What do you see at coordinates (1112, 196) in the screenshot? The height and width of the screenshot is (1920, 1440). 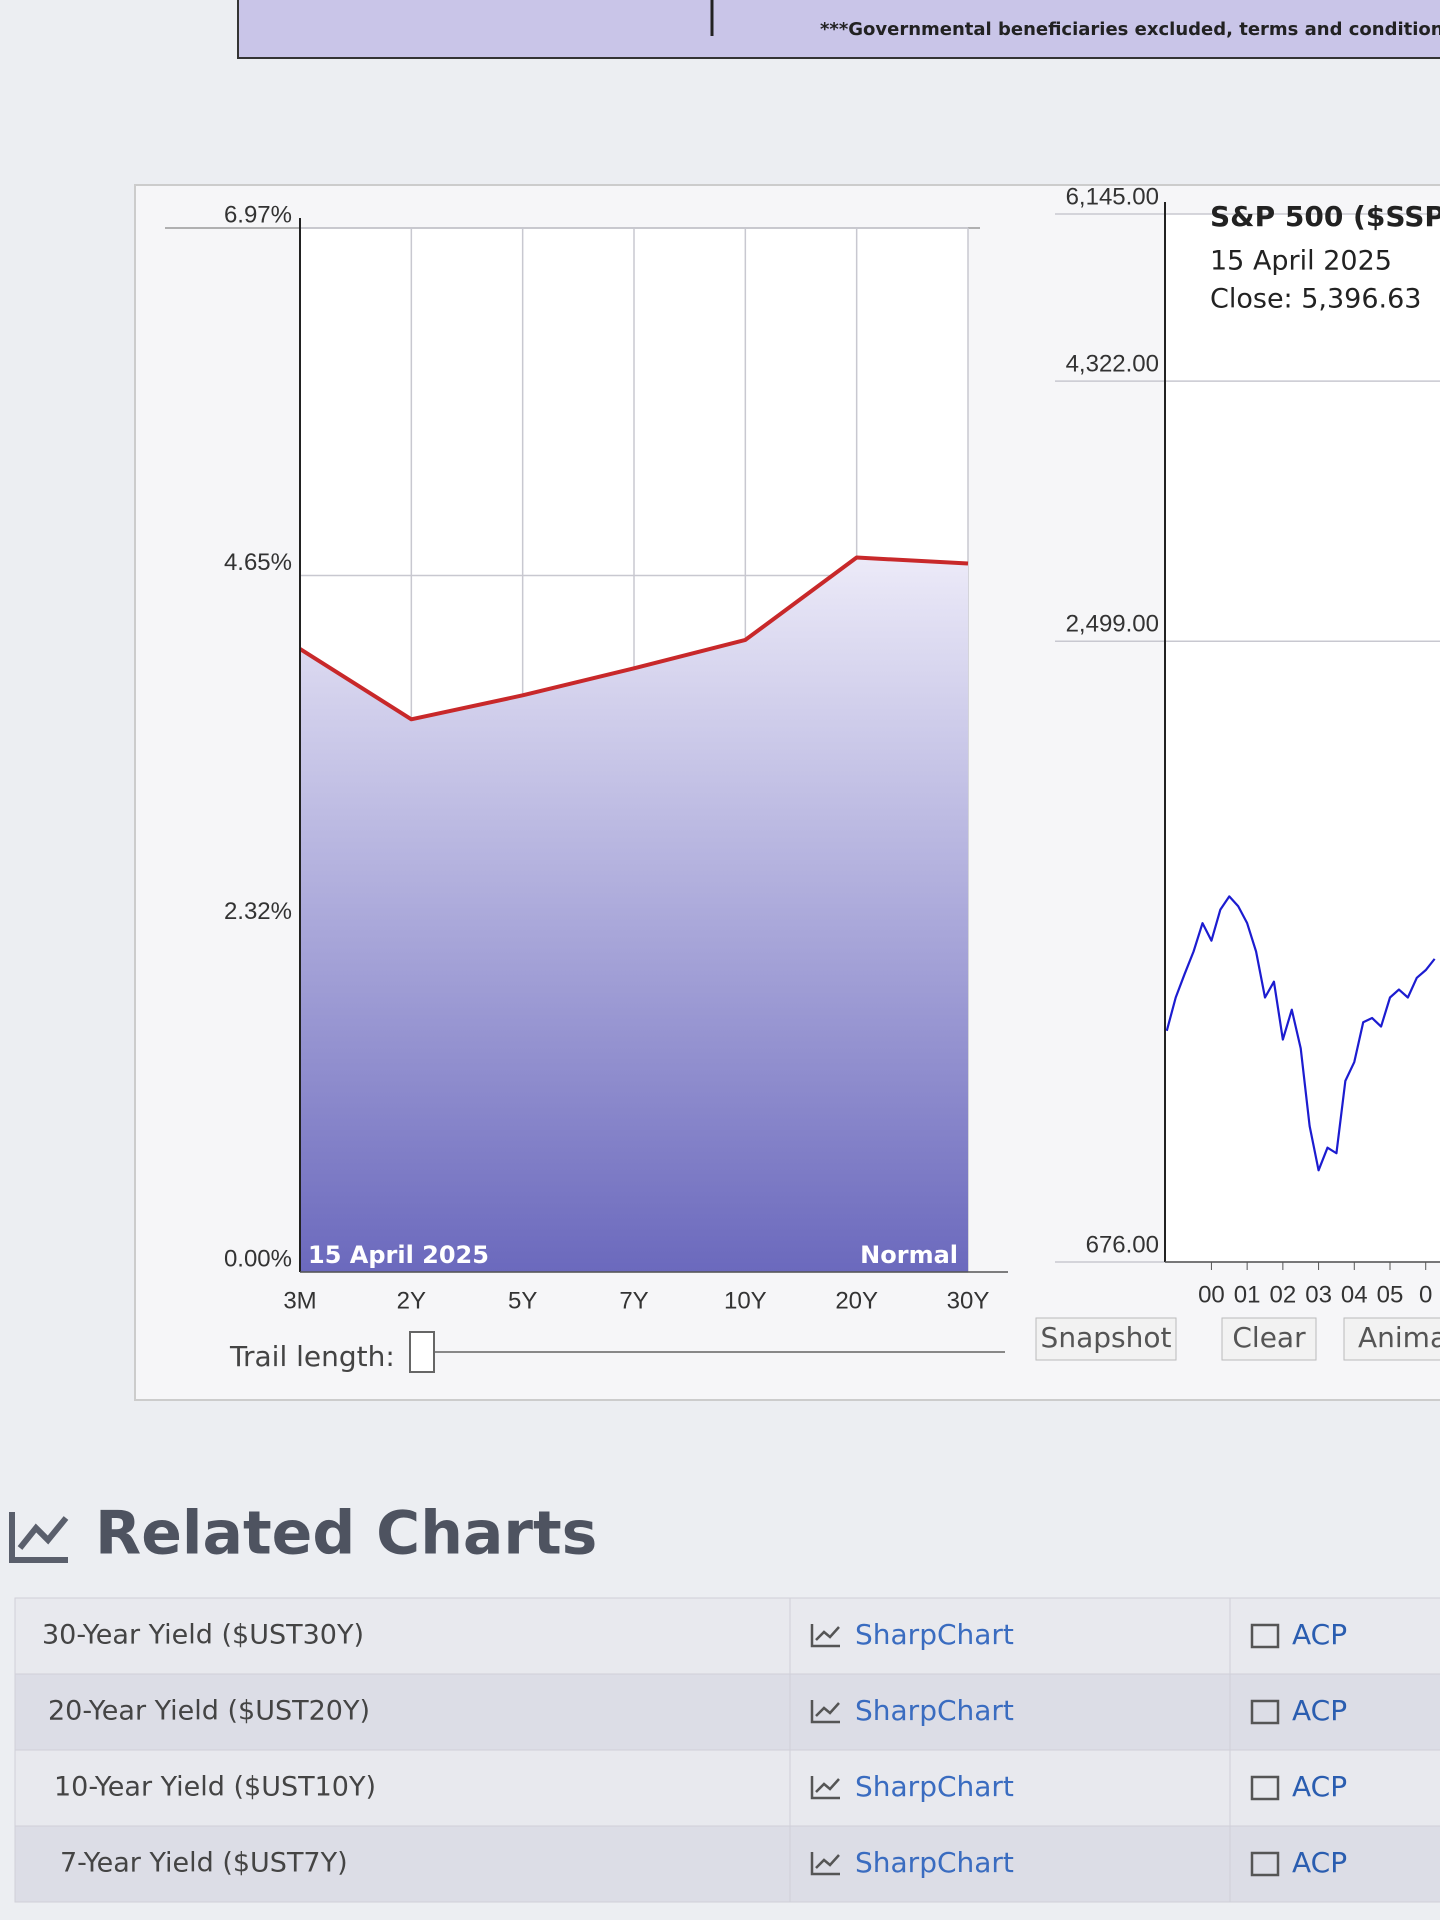 I see `y-tick-label: 6,145.00` at bounding box center [1112, 196].